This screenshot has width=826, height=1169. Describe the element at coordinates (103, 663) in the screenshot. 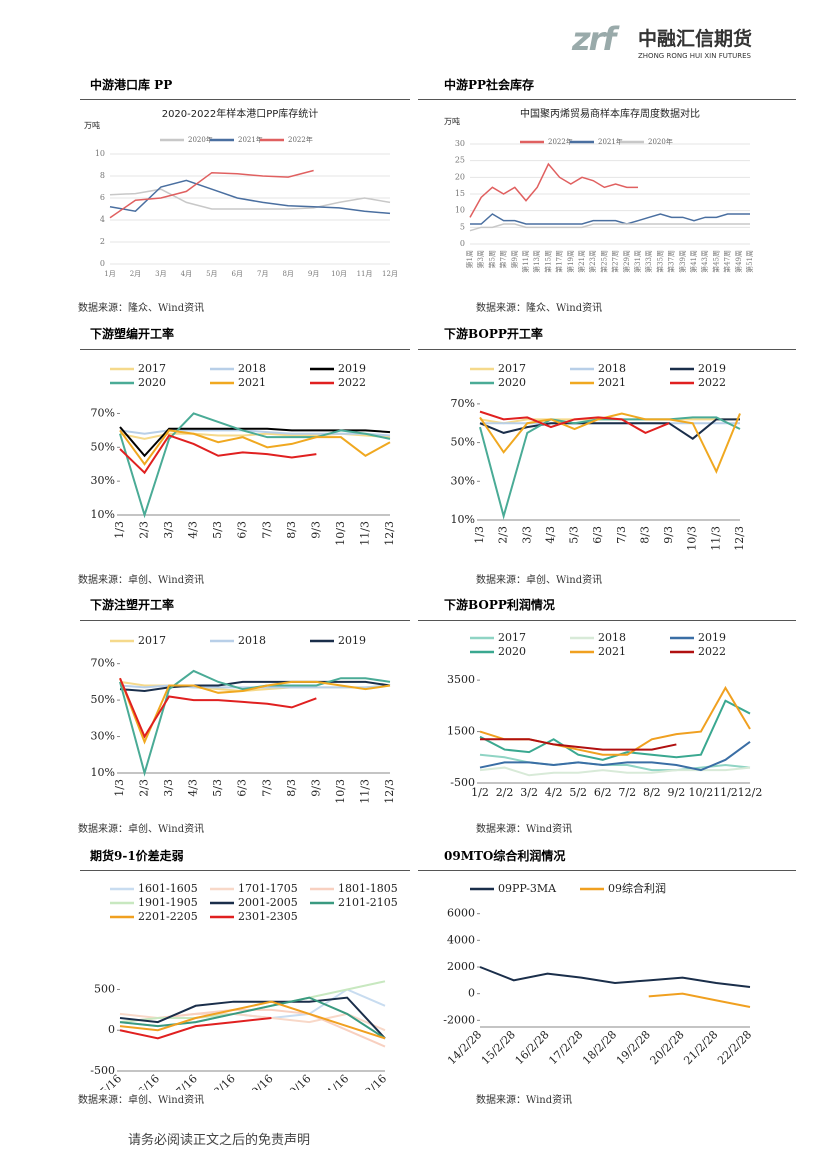

I see `y-tick-label: 70%` at that location.